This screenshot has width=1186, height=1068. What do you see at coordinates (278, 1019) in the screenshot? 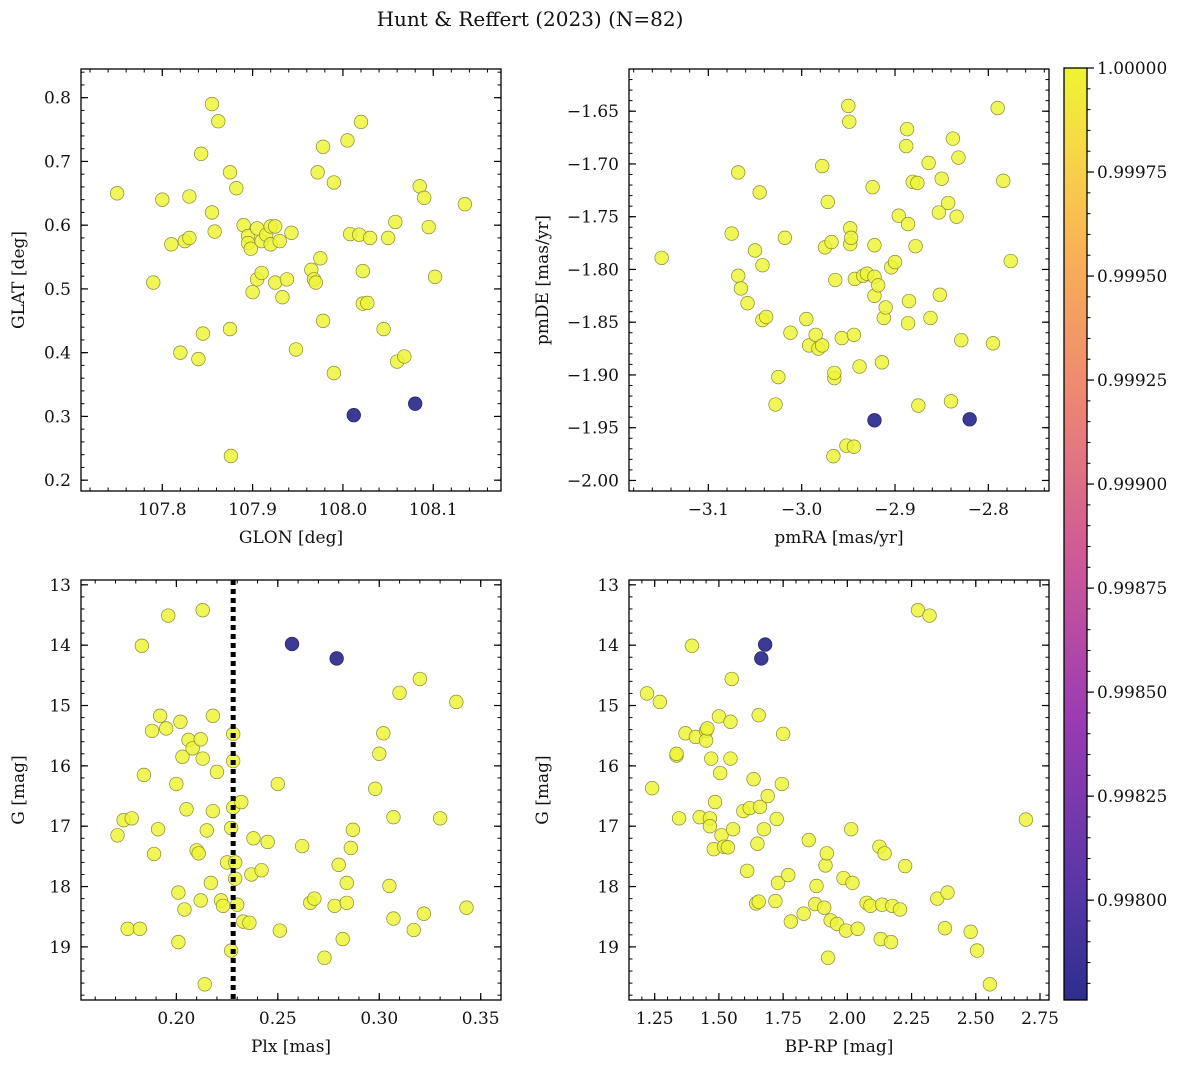
I see `x-tick-label: 0.25` at bounding box center [278, 1019].